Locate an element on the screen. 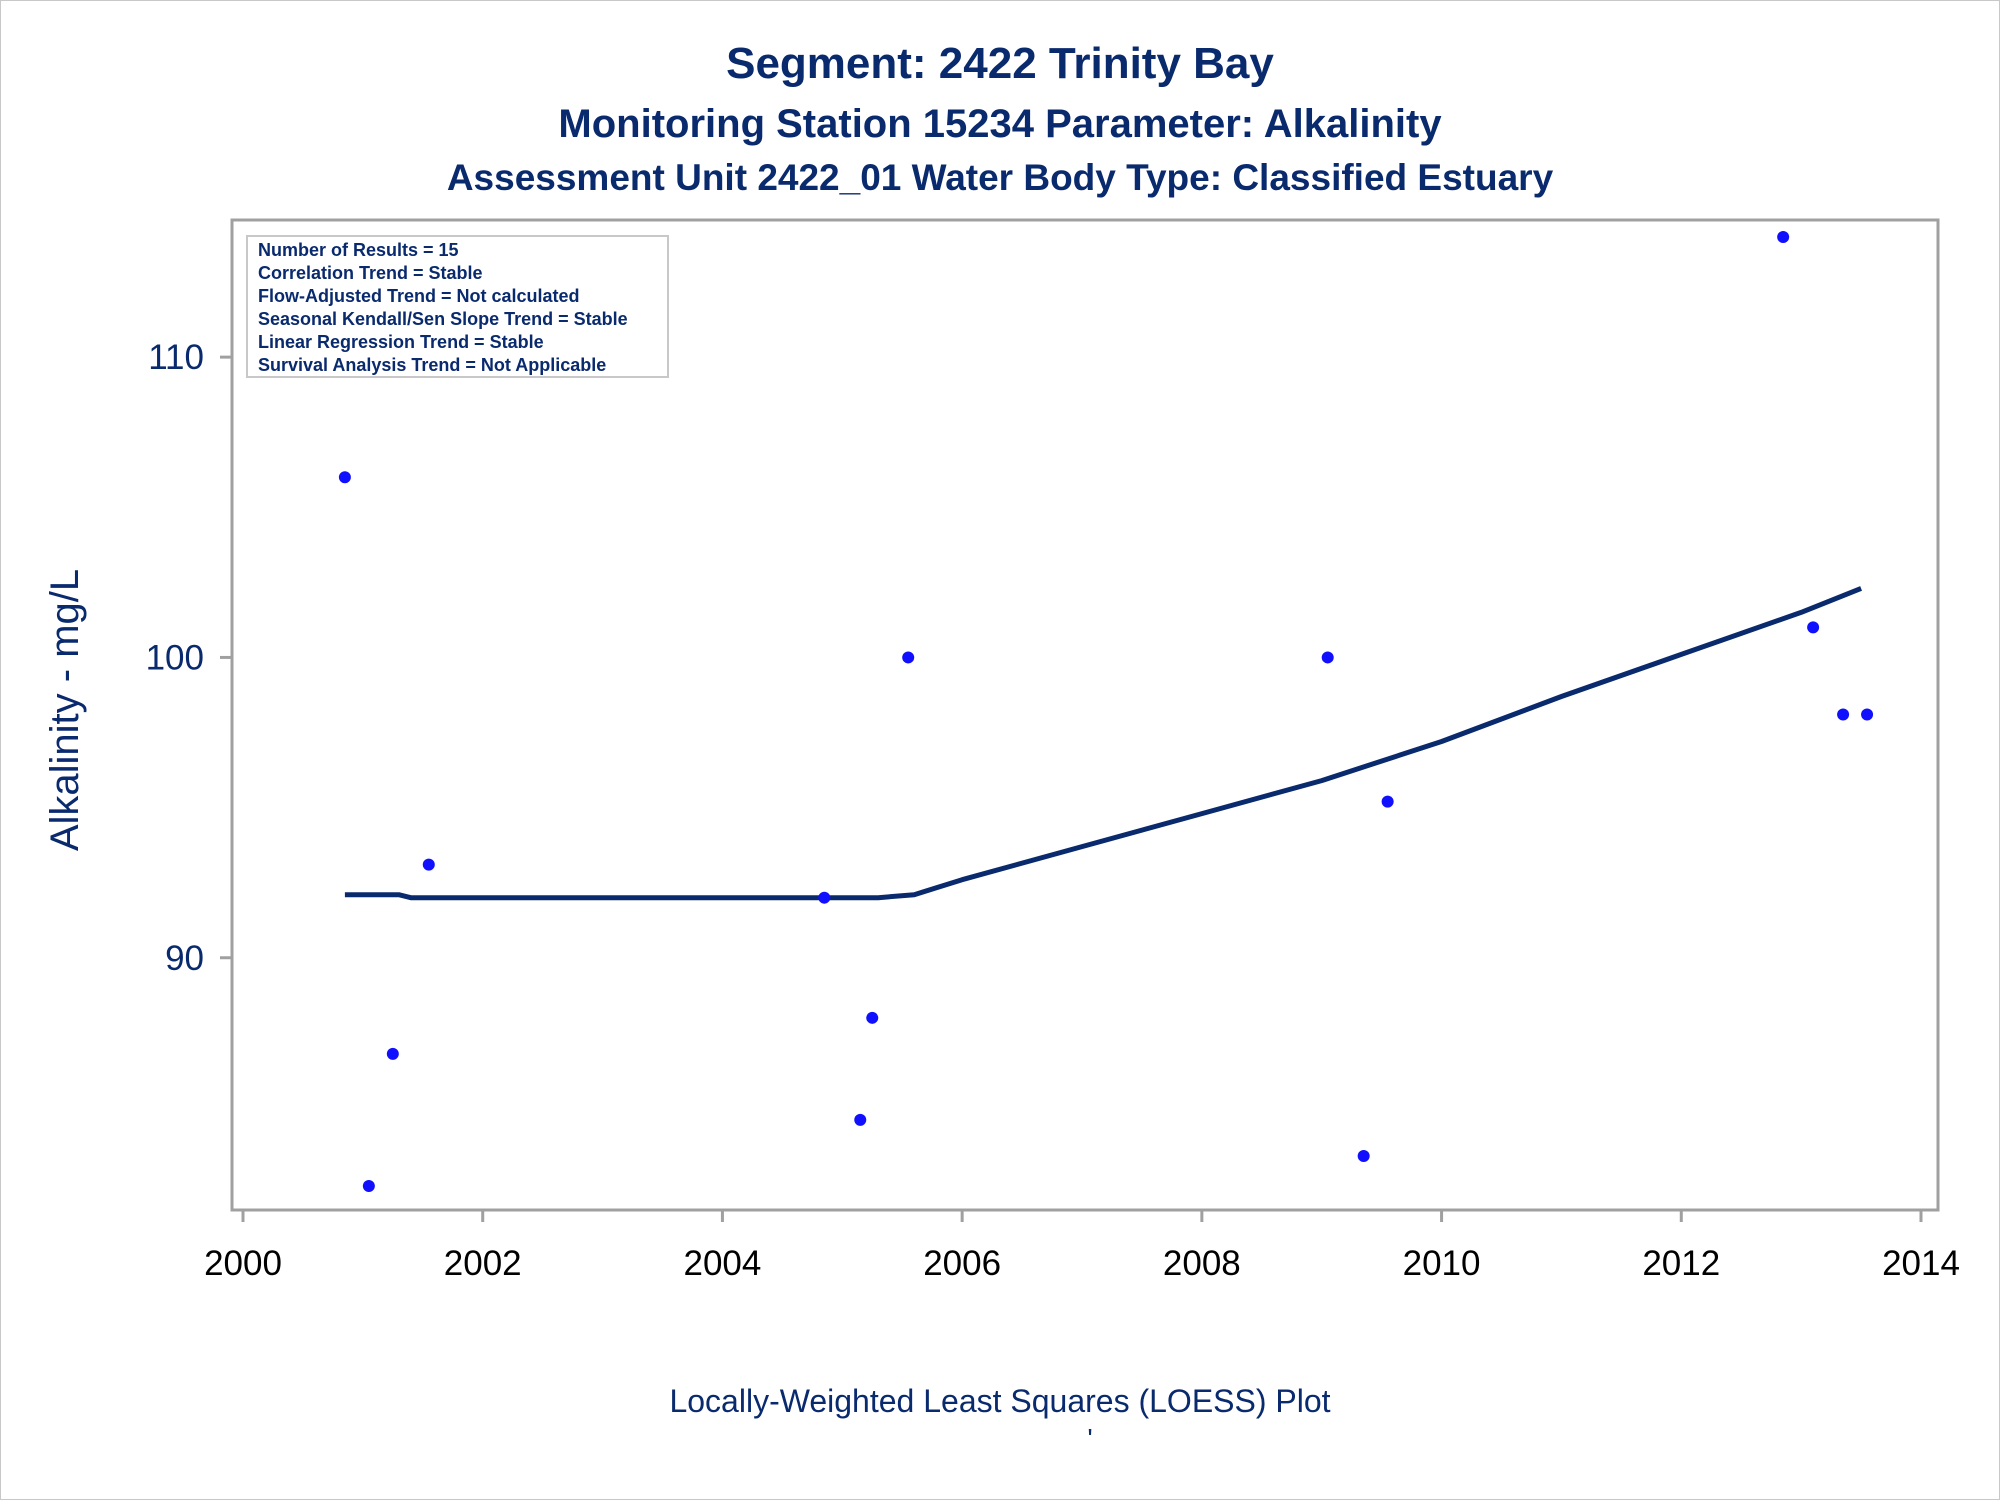 This screenshot has width=2000, height=1500. x-tick-label: 2008 is located at coordinates (1202, 1263).